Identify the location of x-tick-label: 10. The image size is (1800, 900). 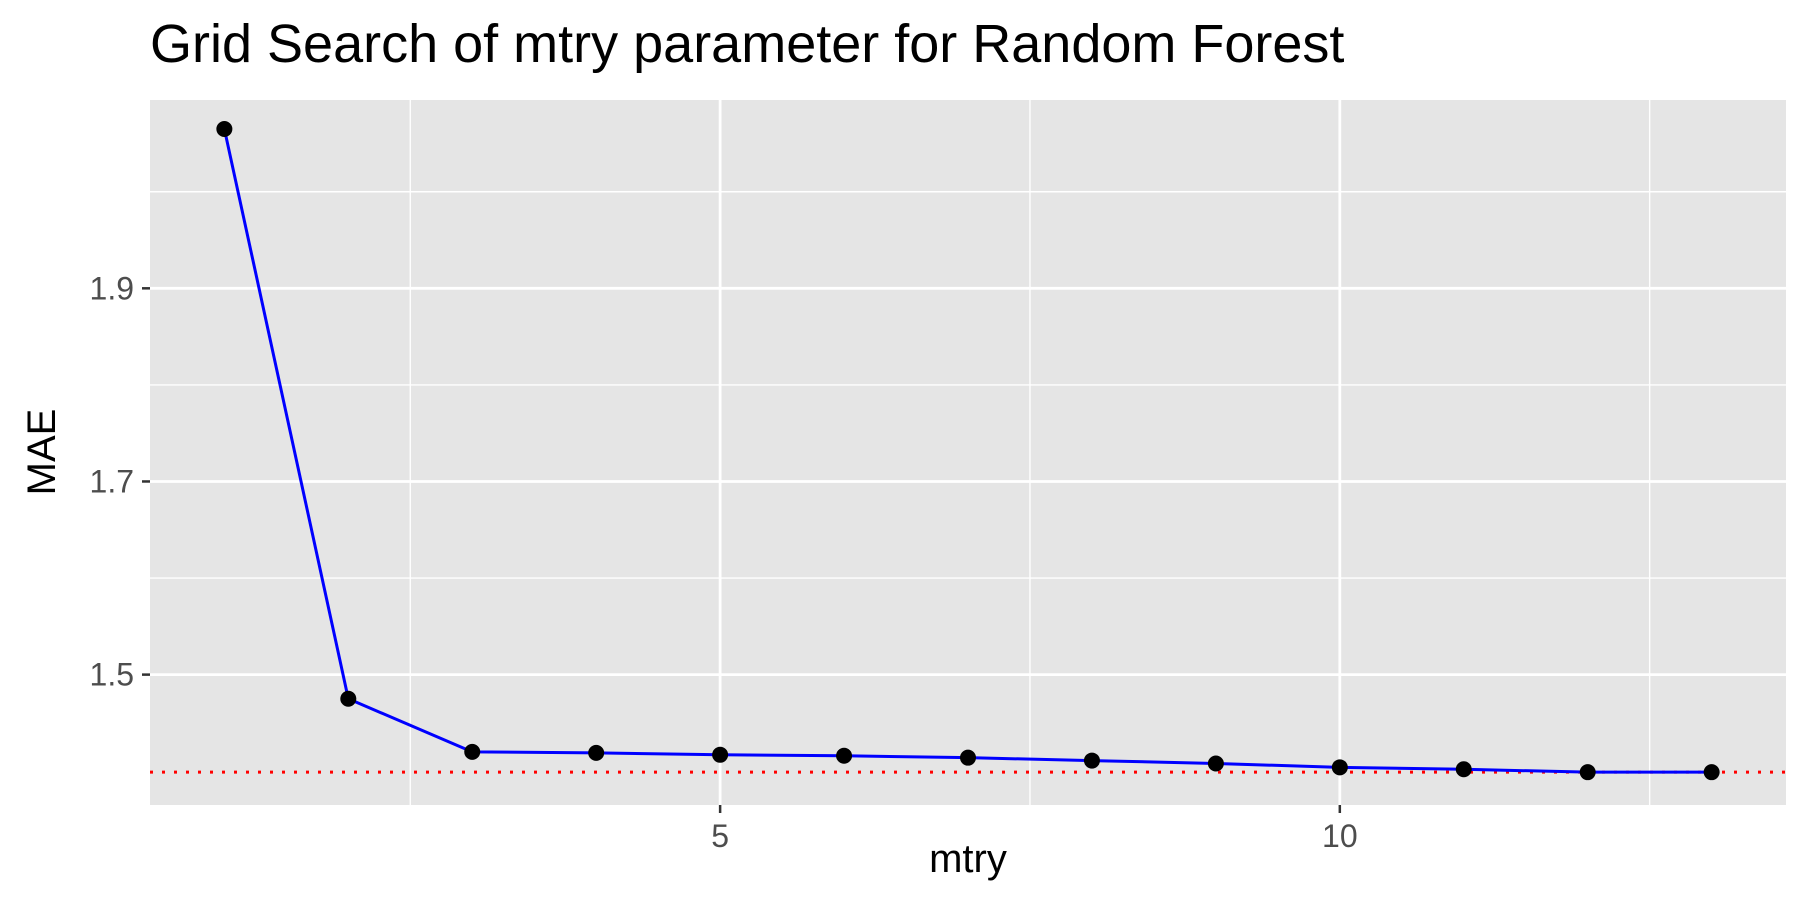
(1340, 836).